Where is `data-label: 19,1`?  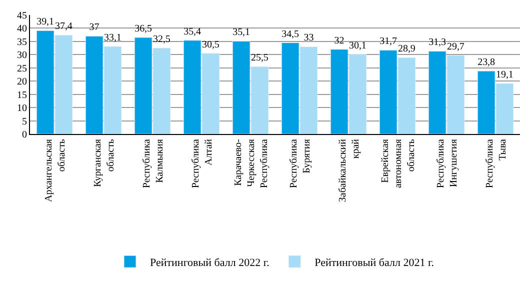 data-label: 19,1 is located at coordinates (505, 74).